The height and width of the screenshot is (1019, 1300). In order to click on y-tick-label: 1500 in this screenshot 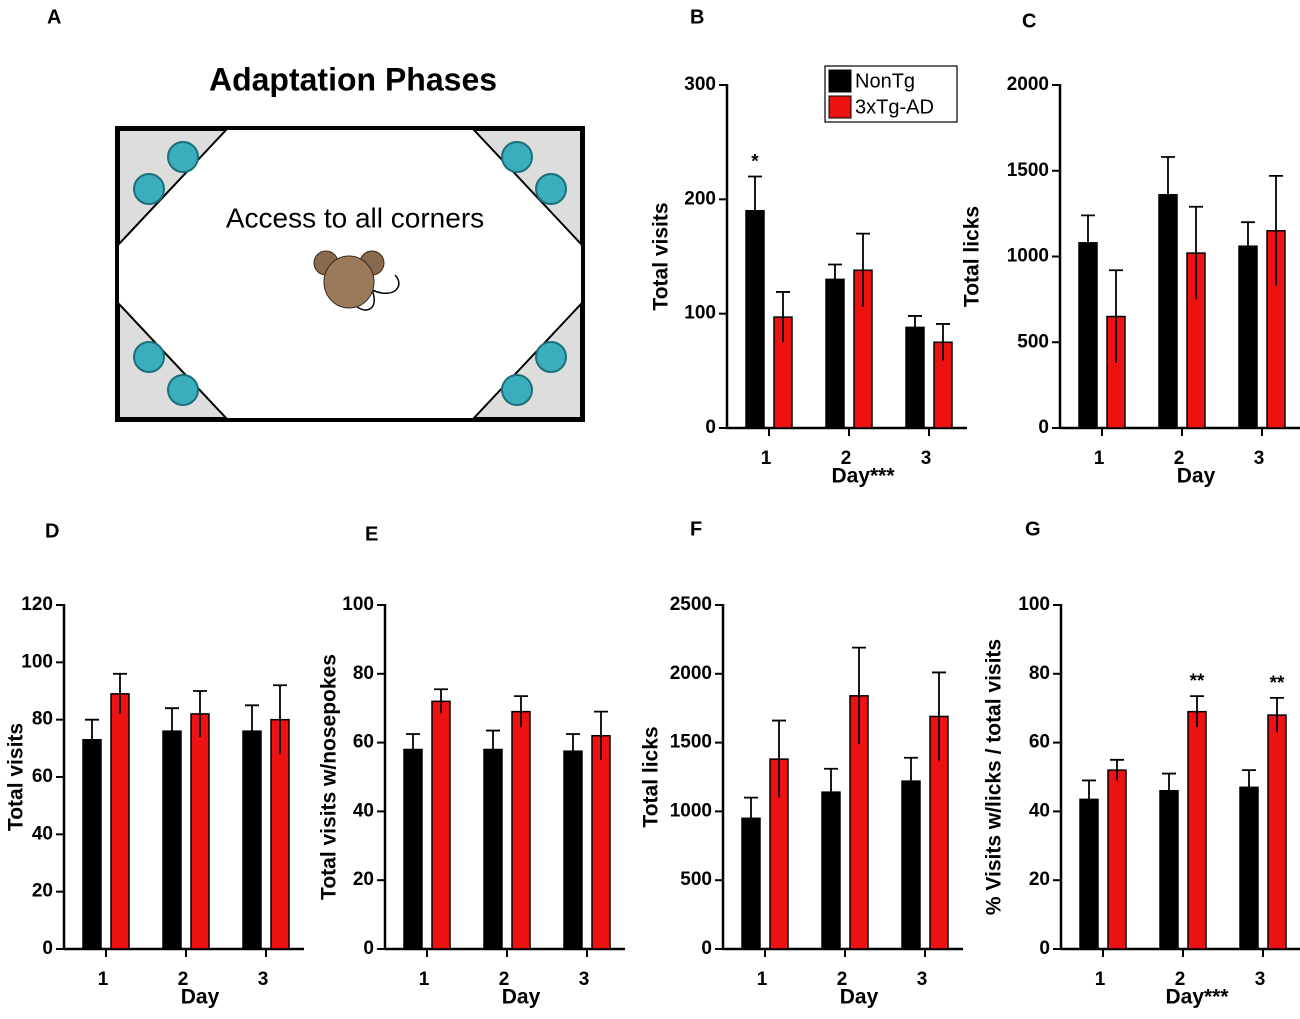, I will do `click(1028, 170)`.